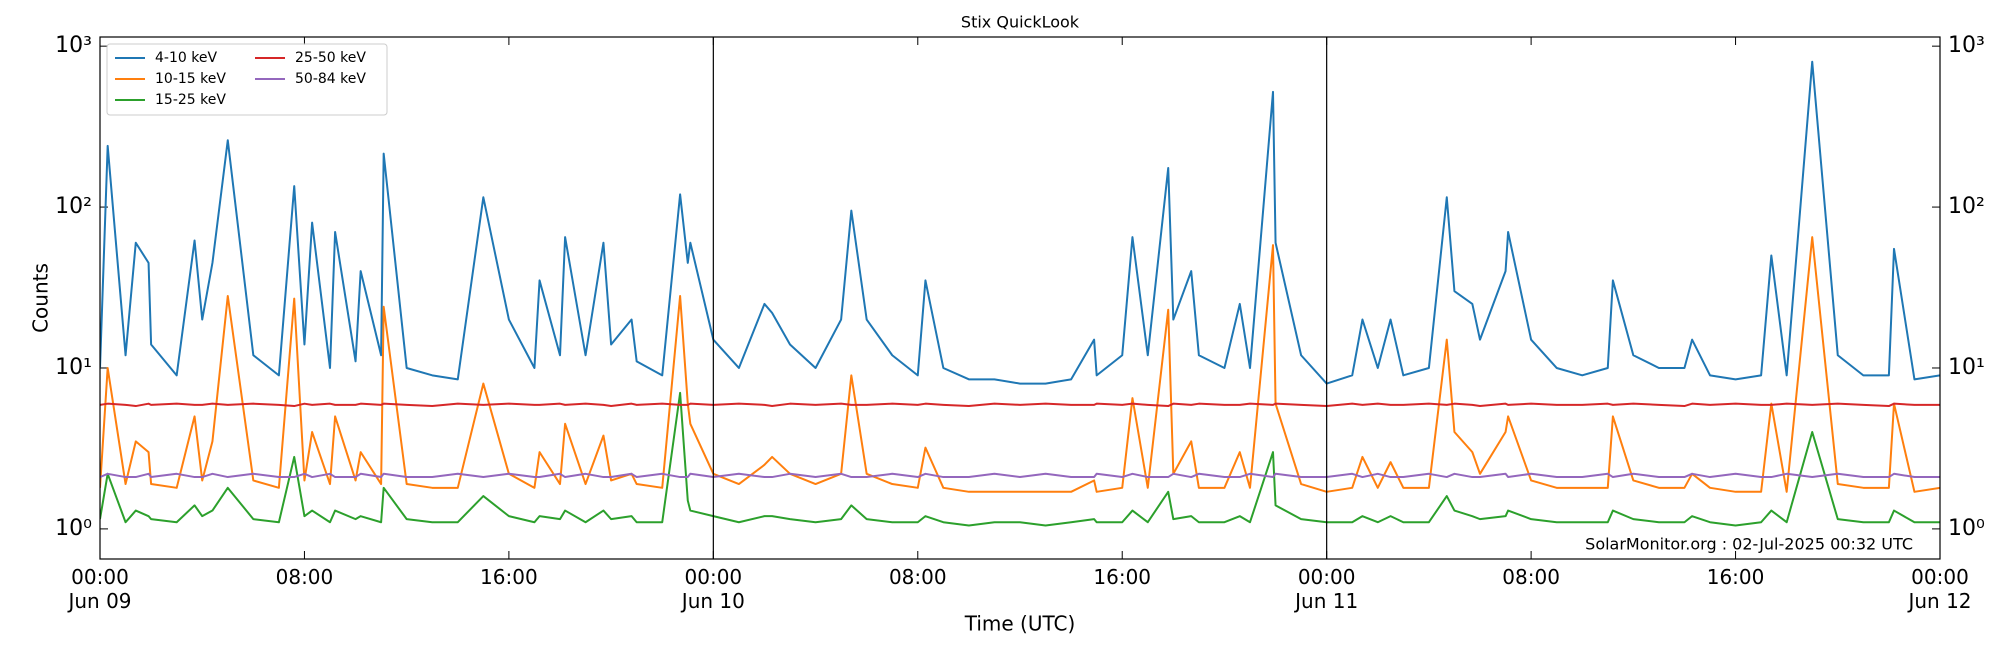 Image resolution: width=2000 pixels, height=650 pixels. I want to click on legend-label: 50-84 keV, so click(330, 79).